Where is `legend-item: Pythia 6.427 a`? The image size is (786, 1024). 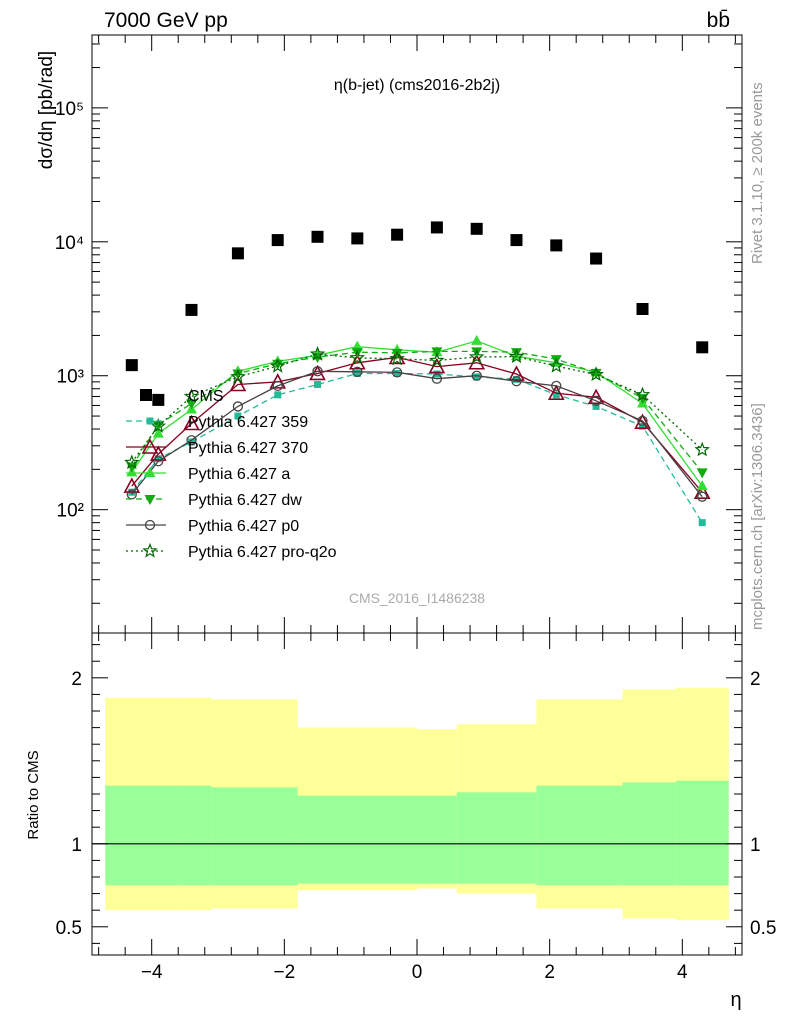 legend-item: Pythia 6.427 a is located at coordinates (208, 474).